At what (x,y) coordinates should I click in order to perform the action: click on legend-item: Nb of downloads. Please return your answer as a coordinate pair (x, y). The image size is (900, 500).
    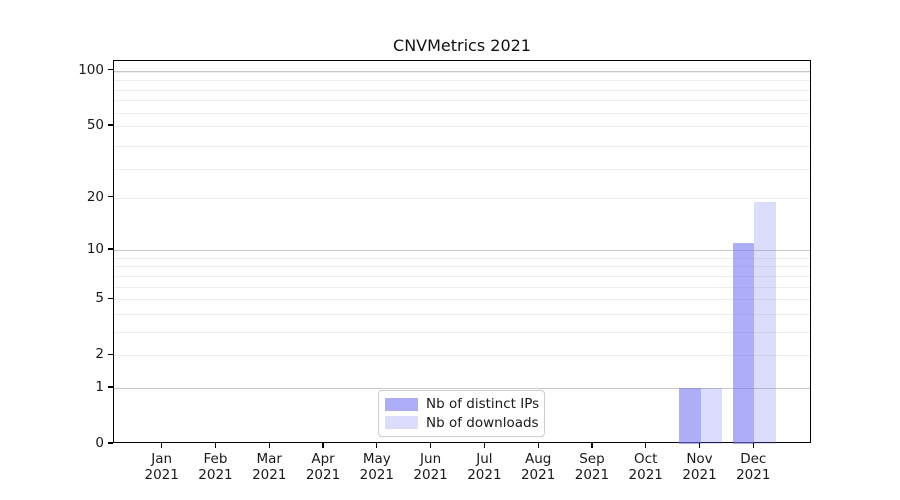
    Looking at the image, I should click on (462, 423).